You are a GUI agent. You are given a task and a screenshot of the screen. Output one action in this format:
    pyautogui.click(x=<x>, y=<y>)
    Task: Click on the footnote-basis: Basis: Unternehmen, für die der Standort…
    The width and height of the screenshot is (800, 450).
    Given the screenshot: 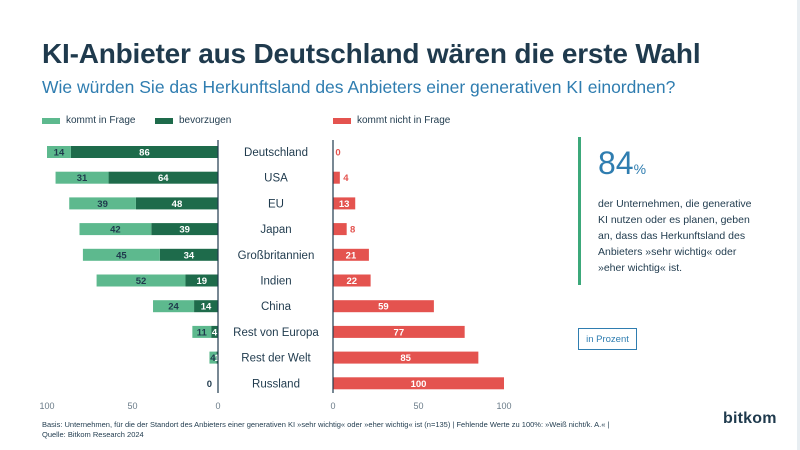 What is the action you would take?
    pyautogui.click(x=326, y=424)
    